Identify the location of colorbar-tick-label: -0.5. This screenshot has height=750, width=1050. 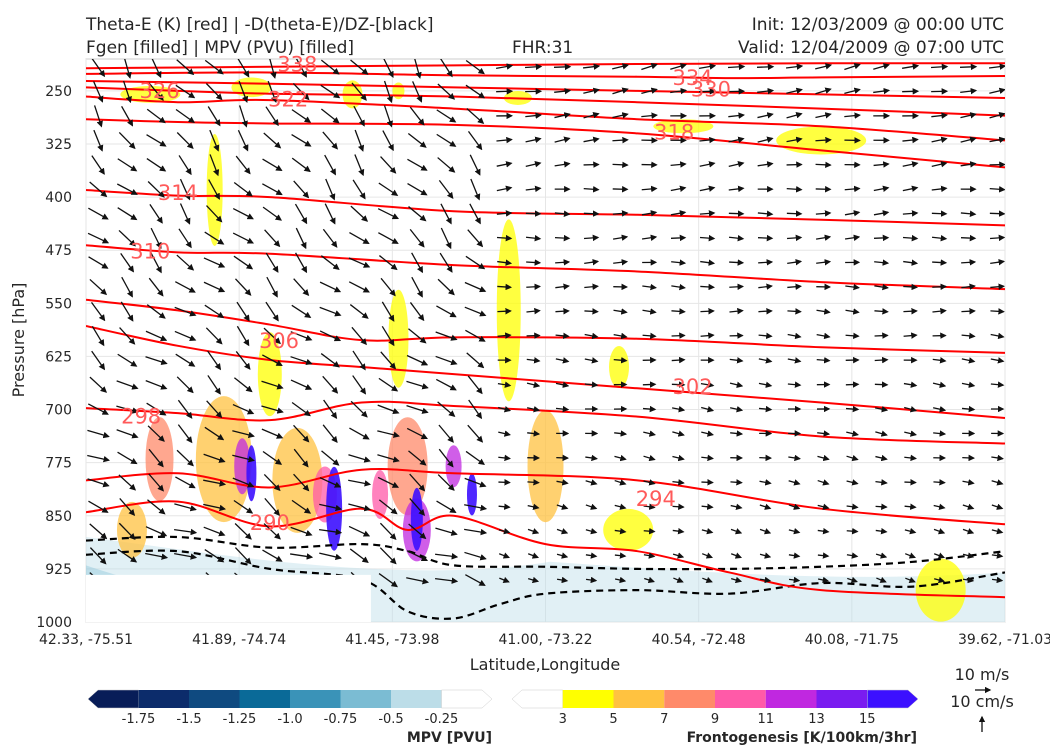
(390, 719).